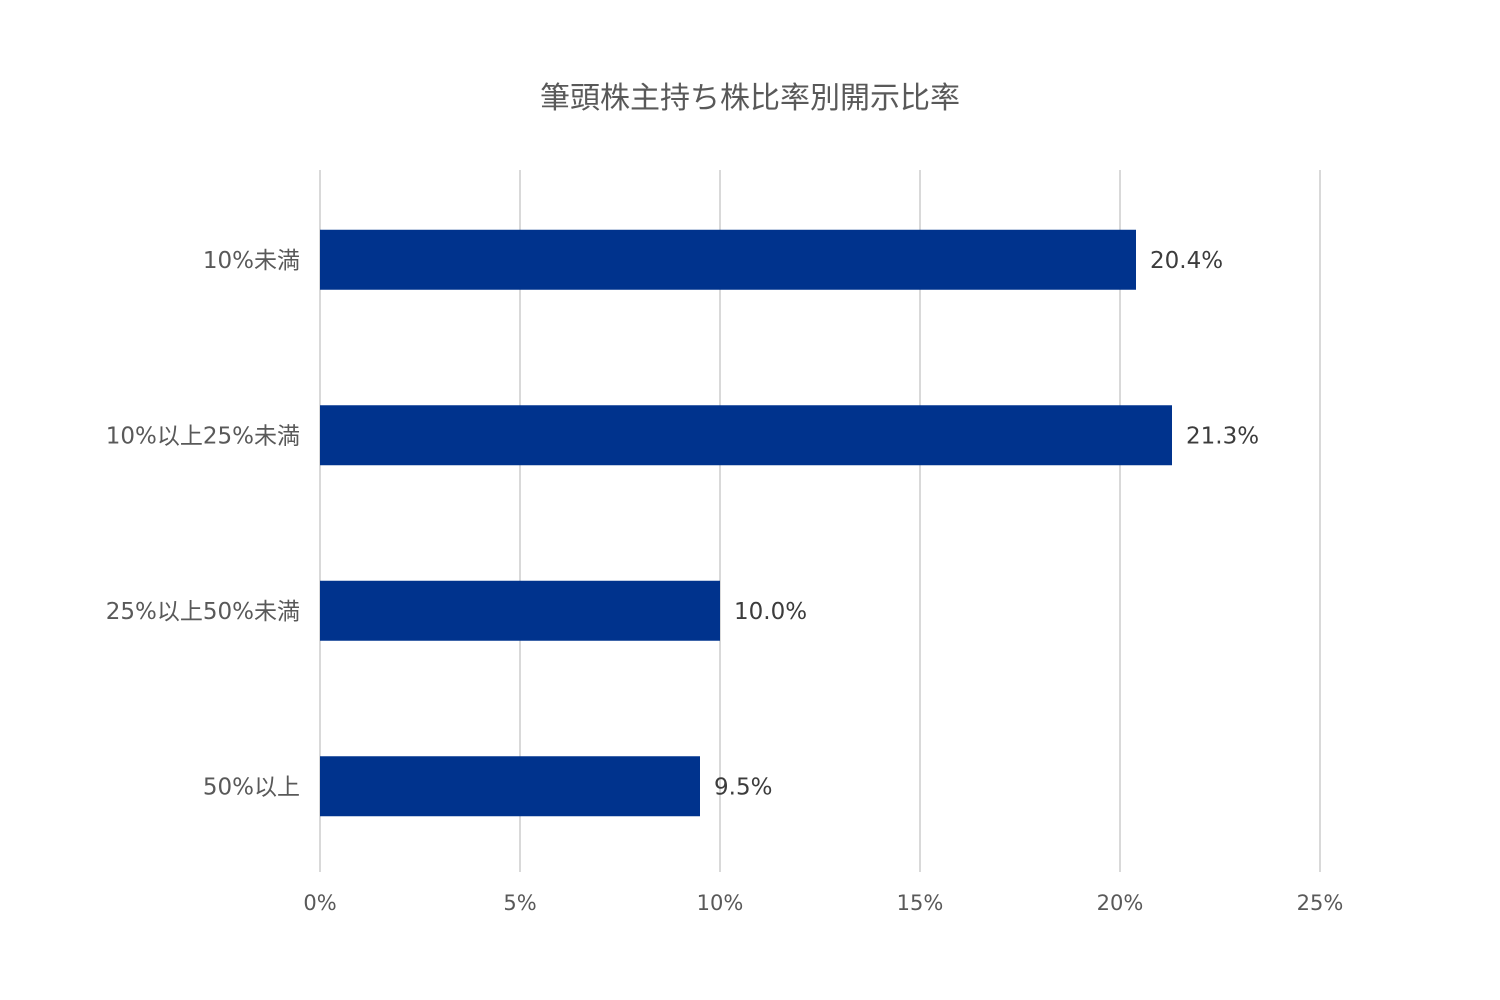 Image resolution: width=1500 pixels, height=1000 pixels. Describe the element at coordinates (823, 903) in the screenshot. I see `x-axis-ticks: 0% 5% 10% 15% 20% 25%` at that location.